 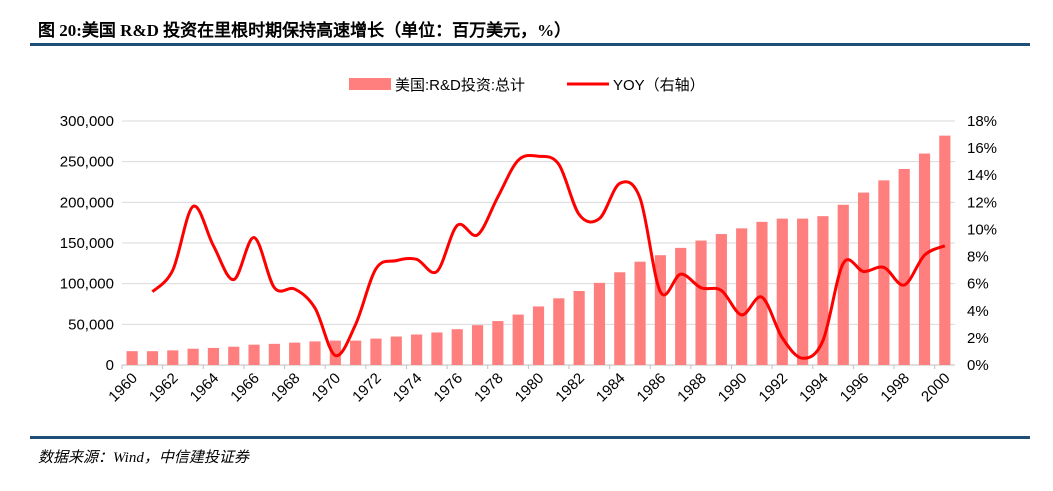 What do you see at coordinates (460, 85) in the screenshot?
I see `legend-bar-label: 美国:R&D投资:总计` at bounding box center [460, 85].